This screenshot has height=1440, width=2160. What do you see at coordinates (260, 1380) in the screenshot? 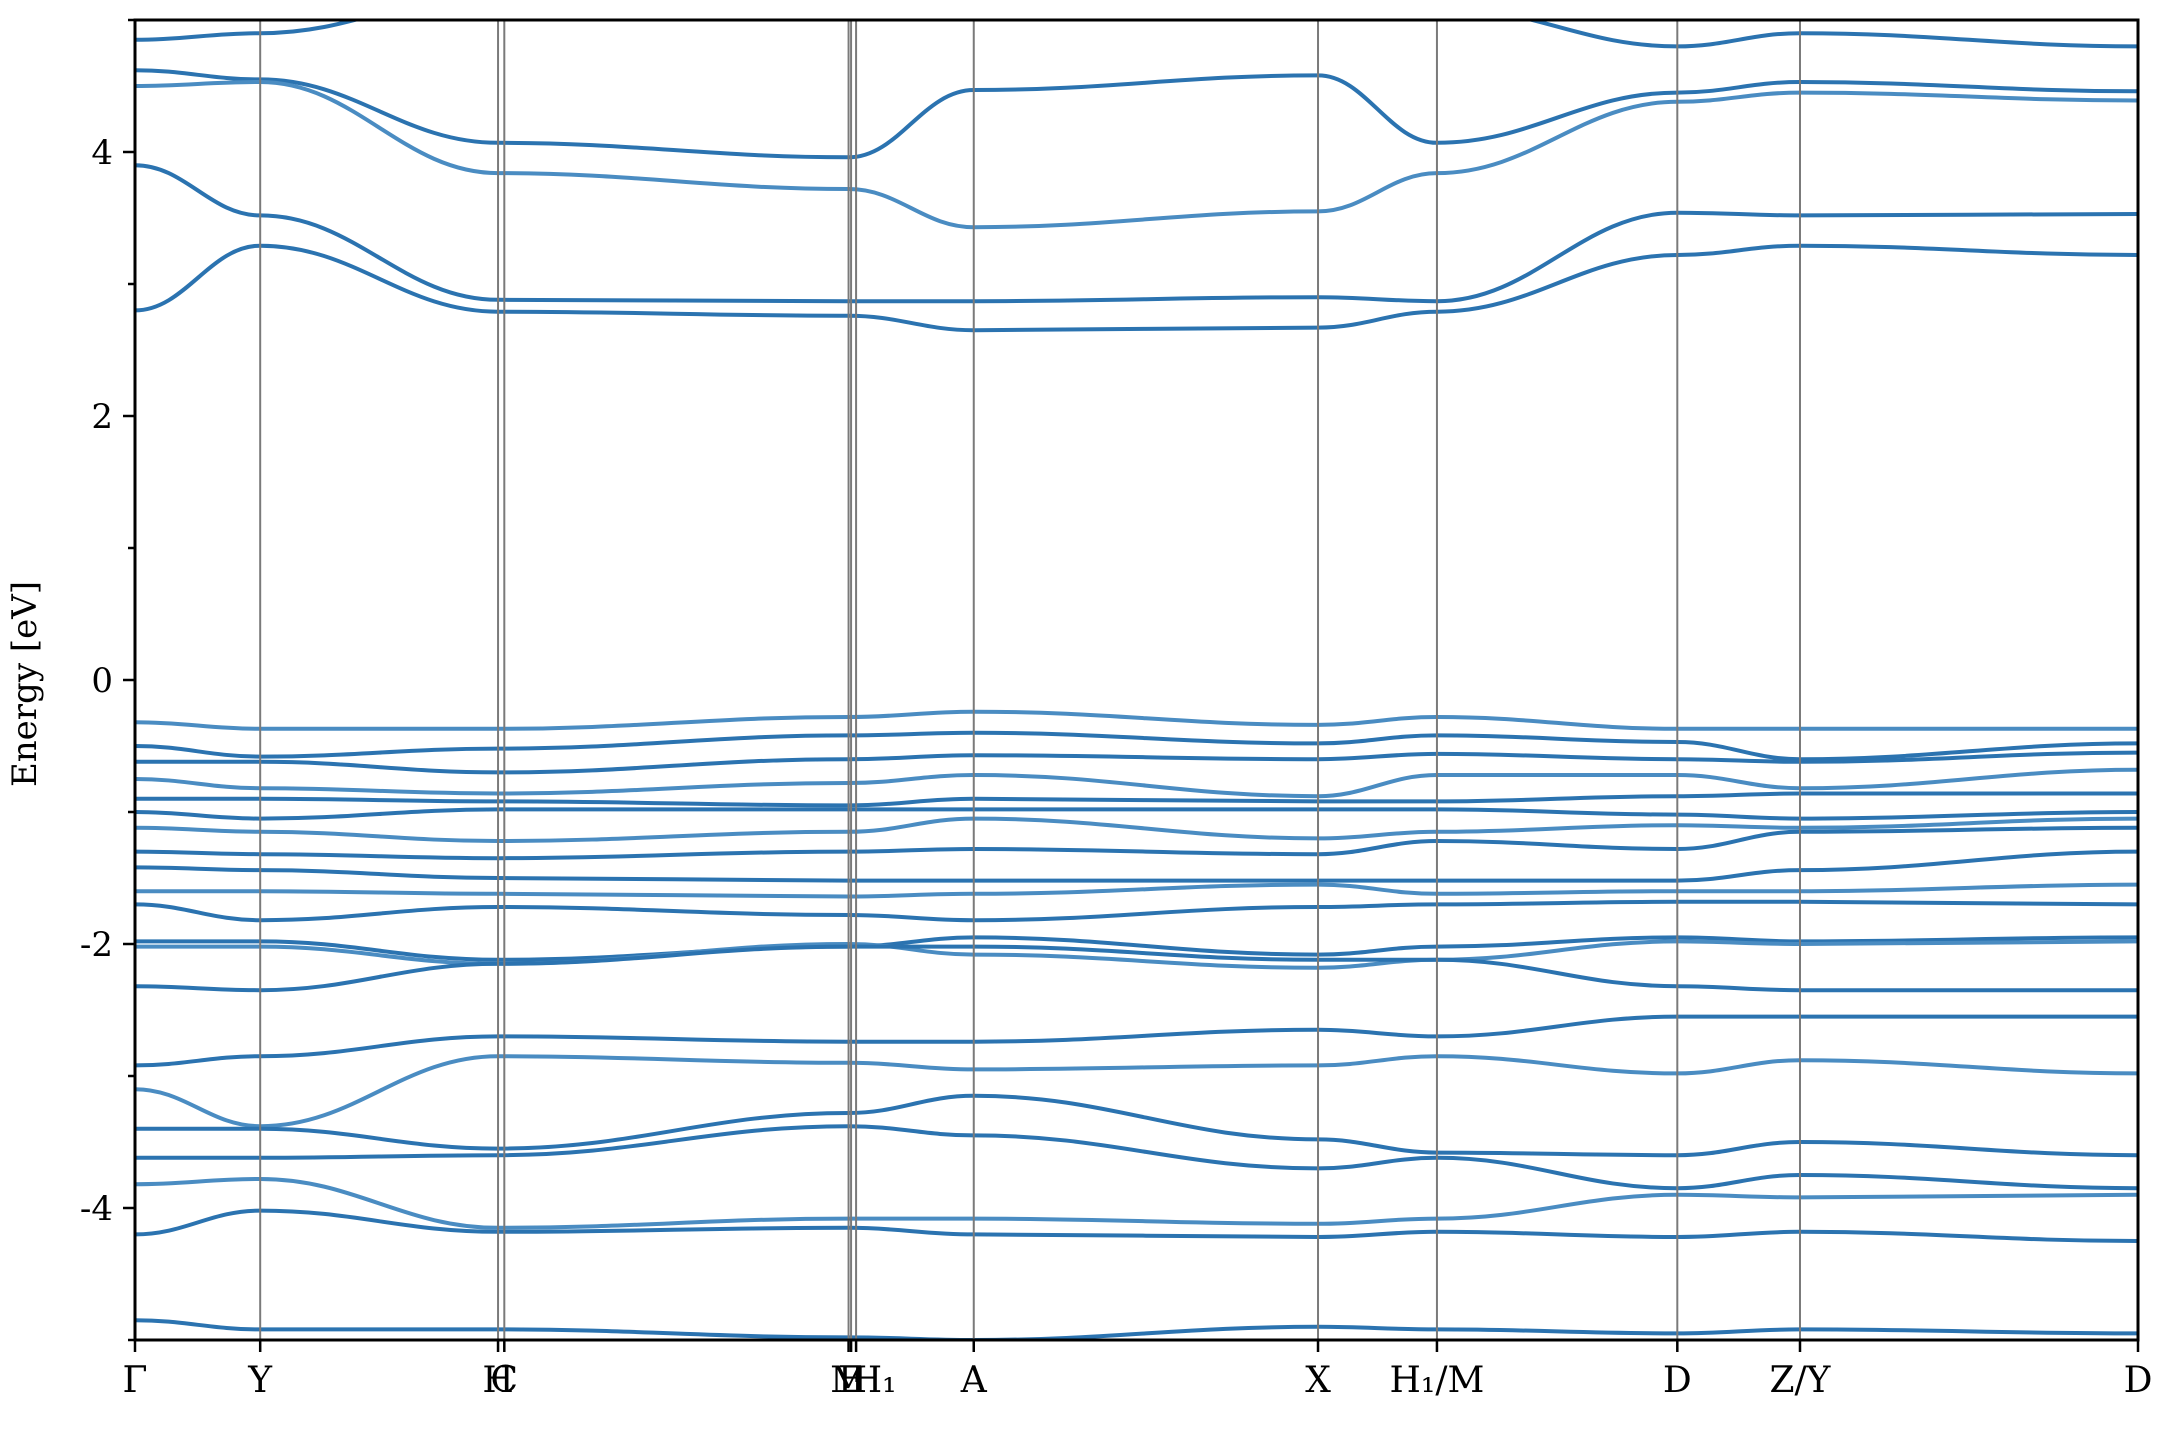
I see `x-tick-label: Y` at bounding box center [260, 1380].